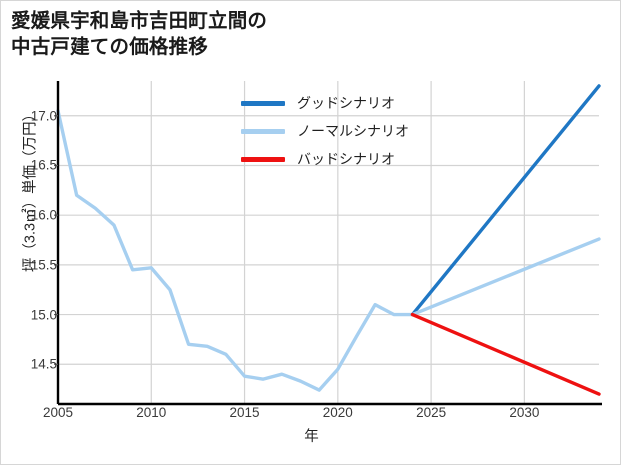 Image resolution: width=621 pixels, height=465 pixels. I want to click on legend-item-label: バッドシナリオ, so click(346, 159).